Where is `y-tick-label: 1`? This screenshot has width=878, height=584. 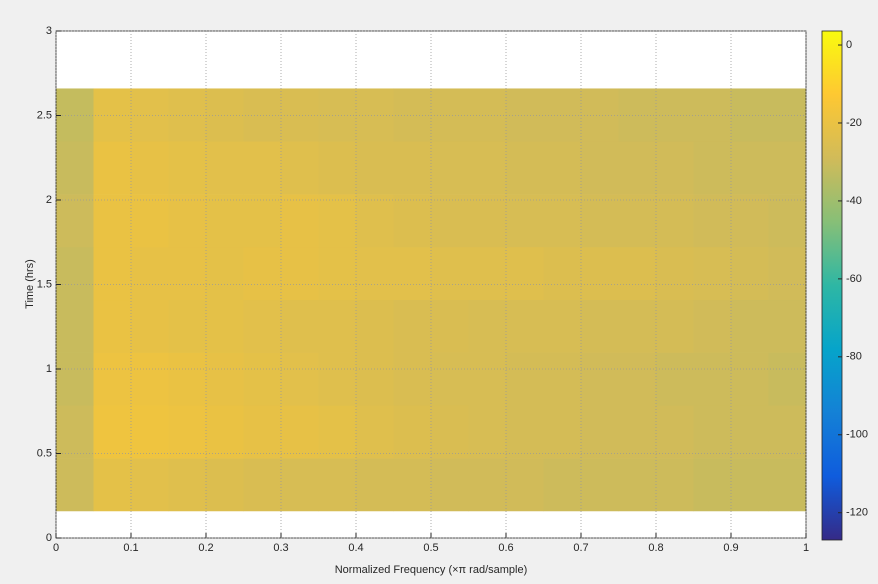
y-tick-label: 1 is located at coordinates (49, 369).